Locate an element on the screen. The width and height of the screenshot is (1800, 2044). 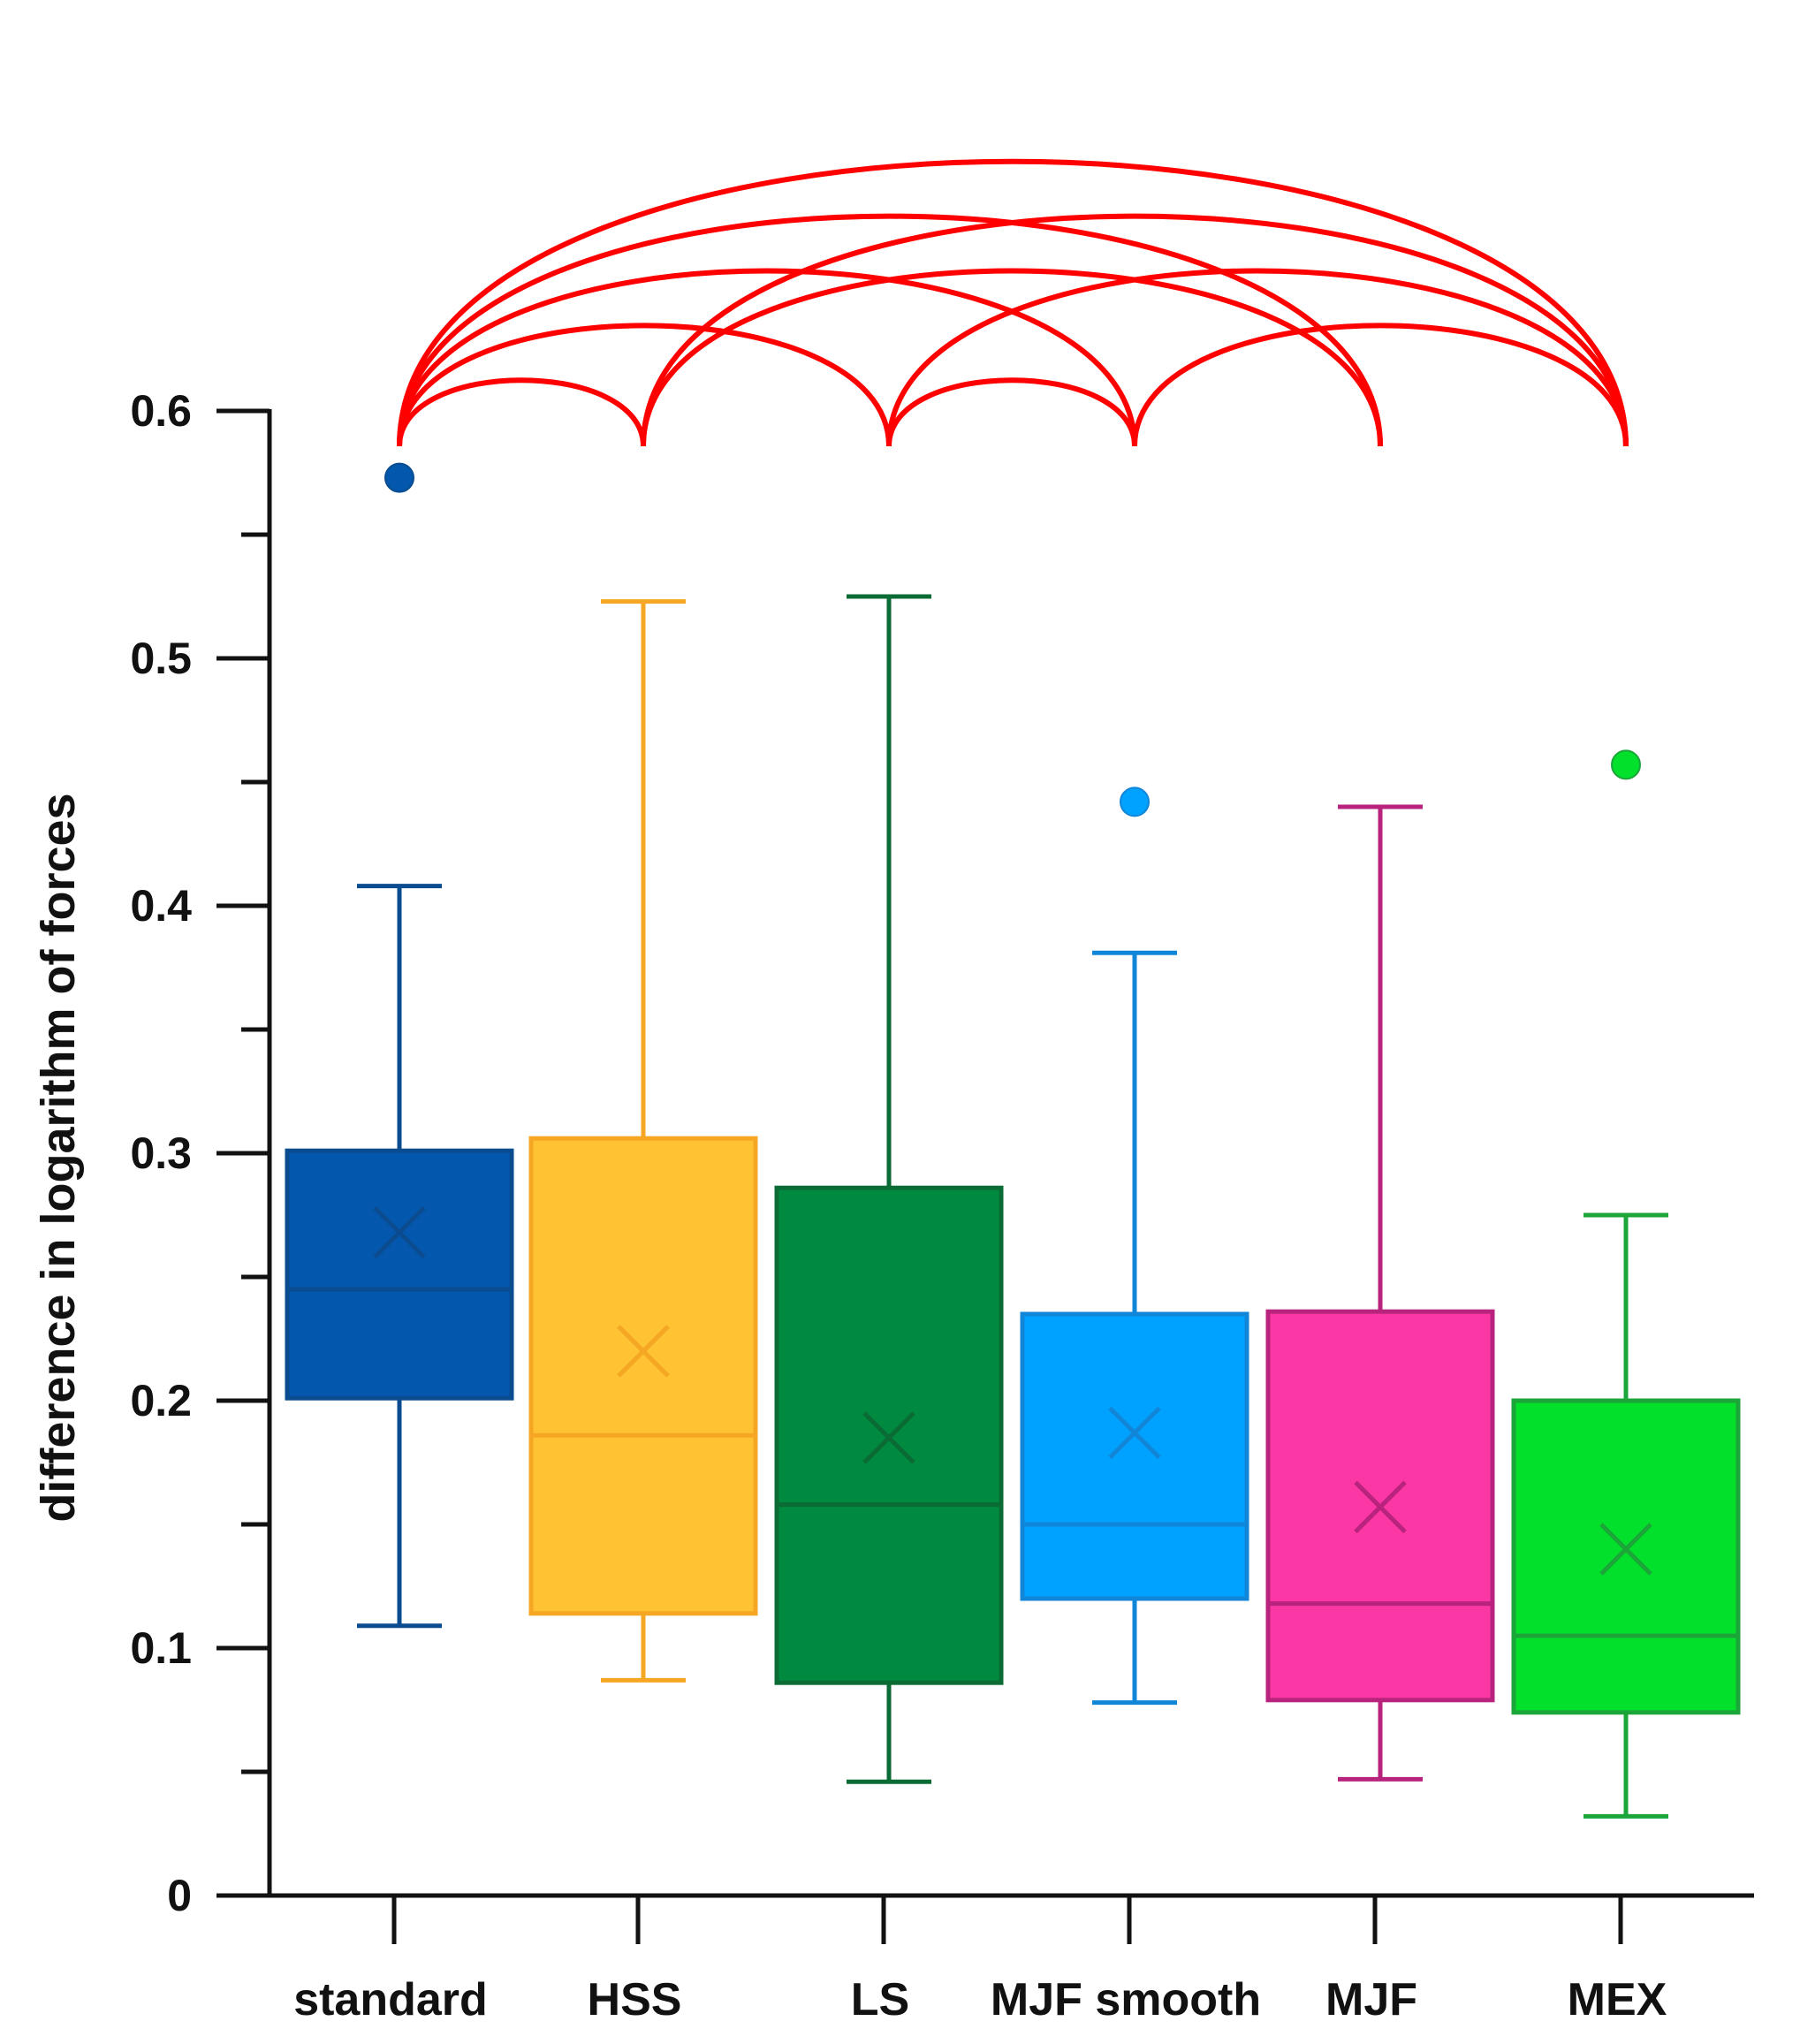
x-tick-label: HSS is located at coordinates (635, 1999).